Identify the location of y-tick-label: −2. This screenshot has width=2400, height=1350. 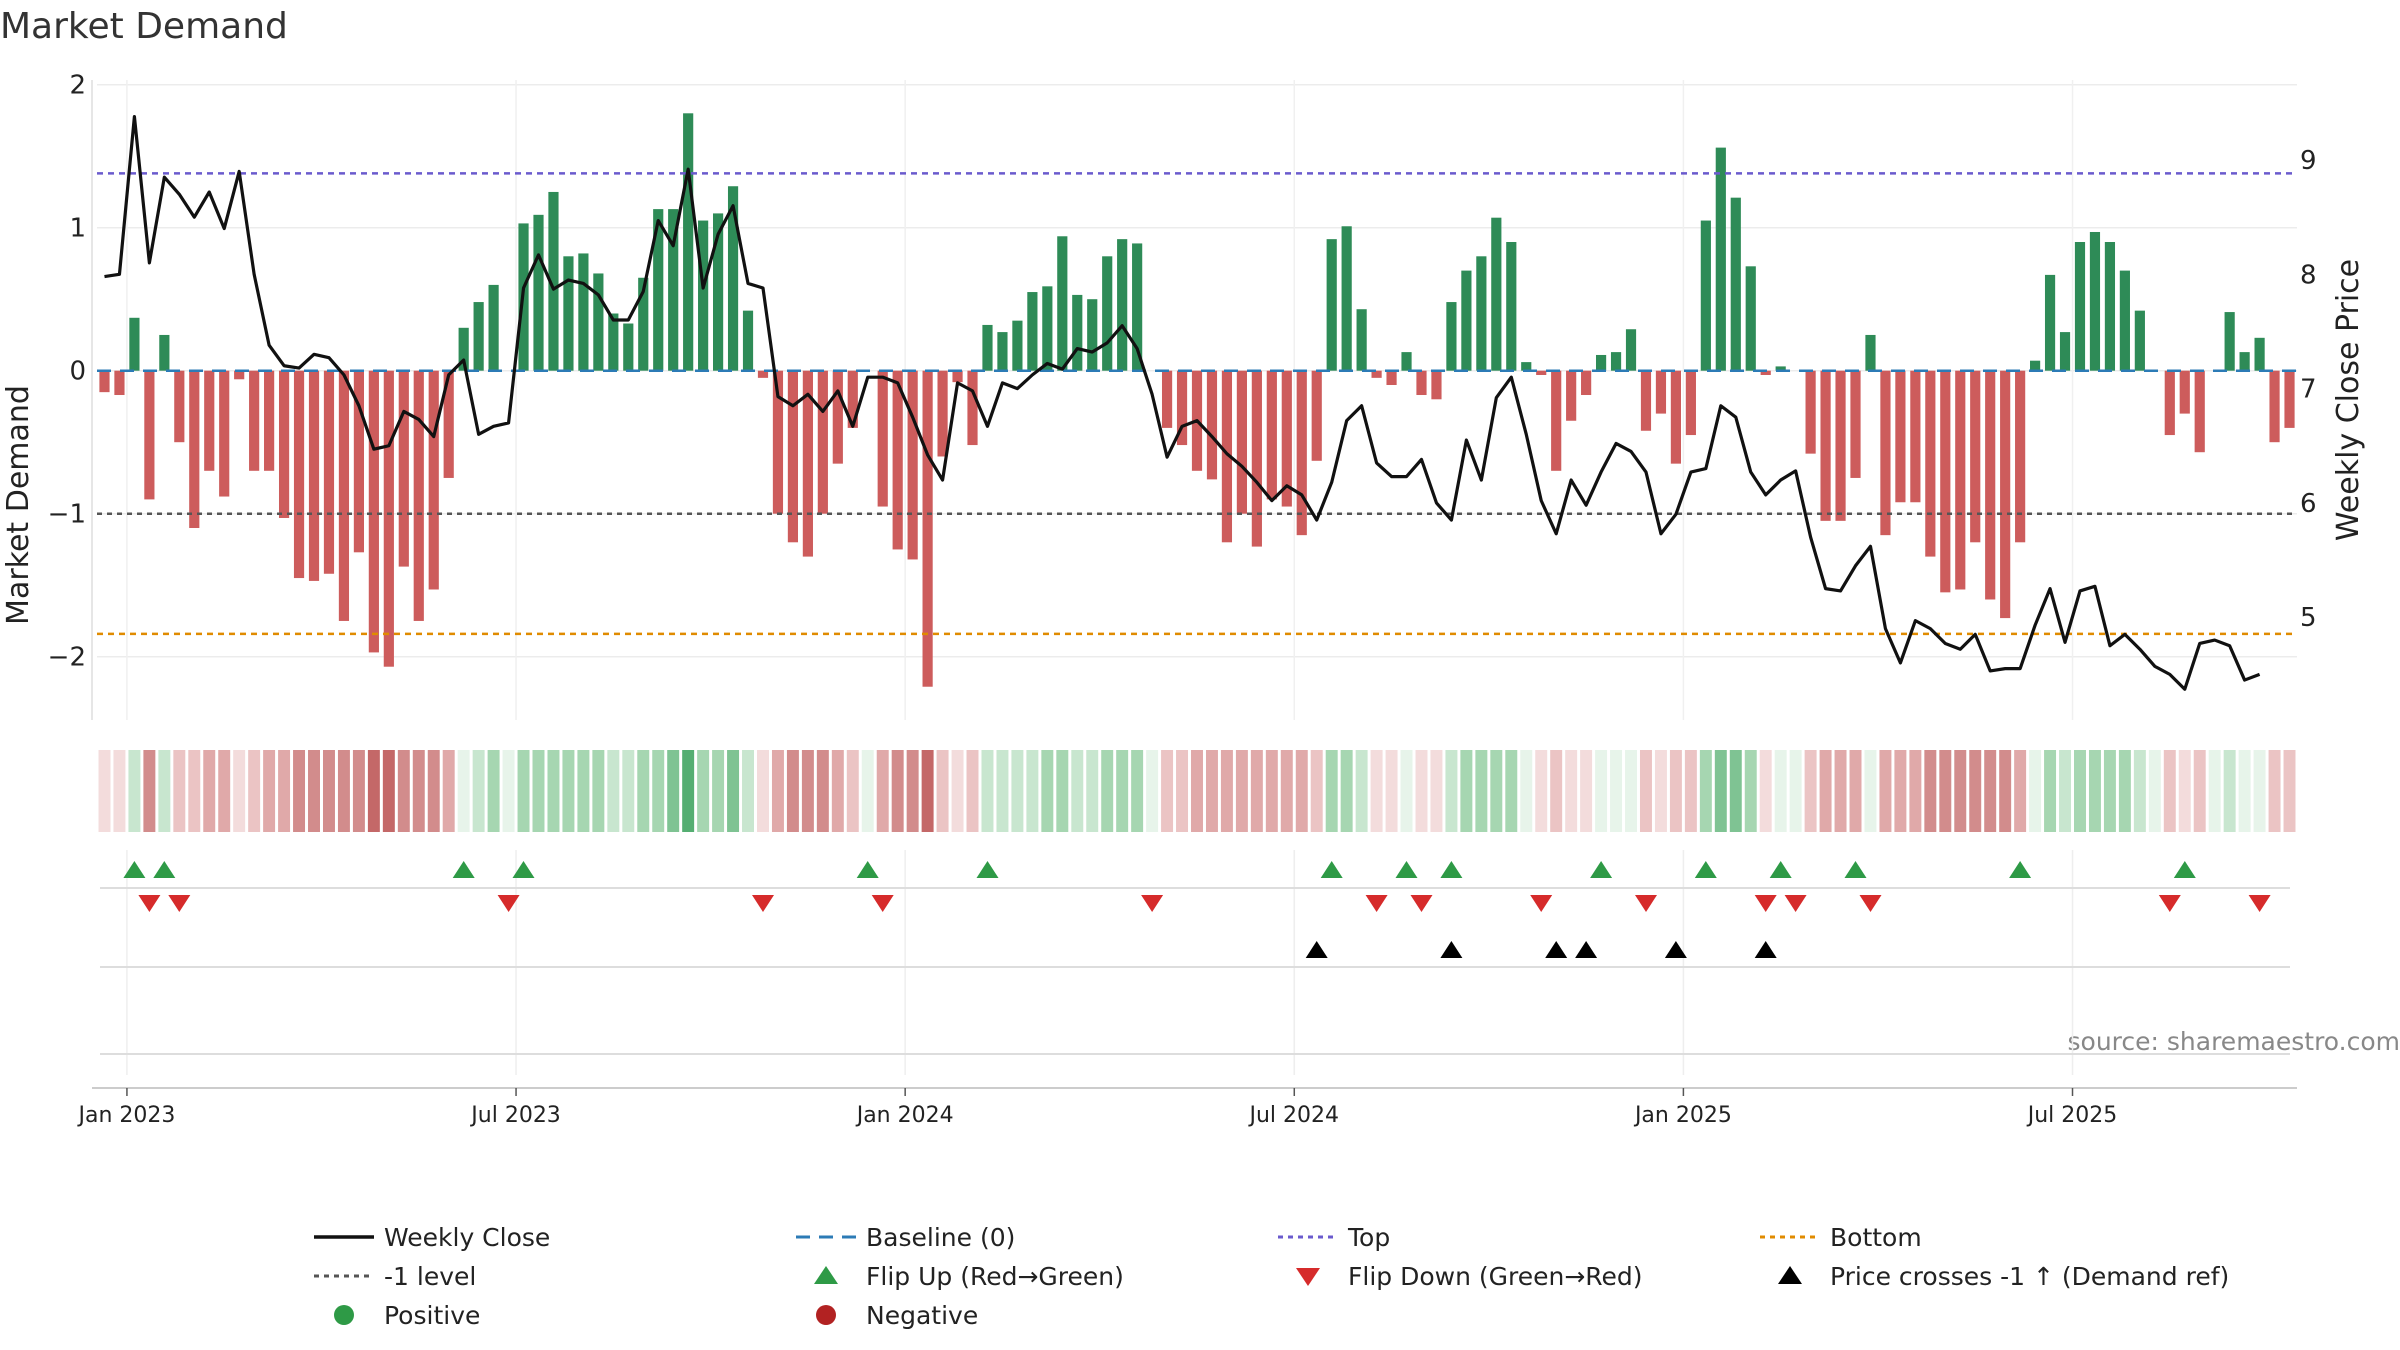
(67, 658).